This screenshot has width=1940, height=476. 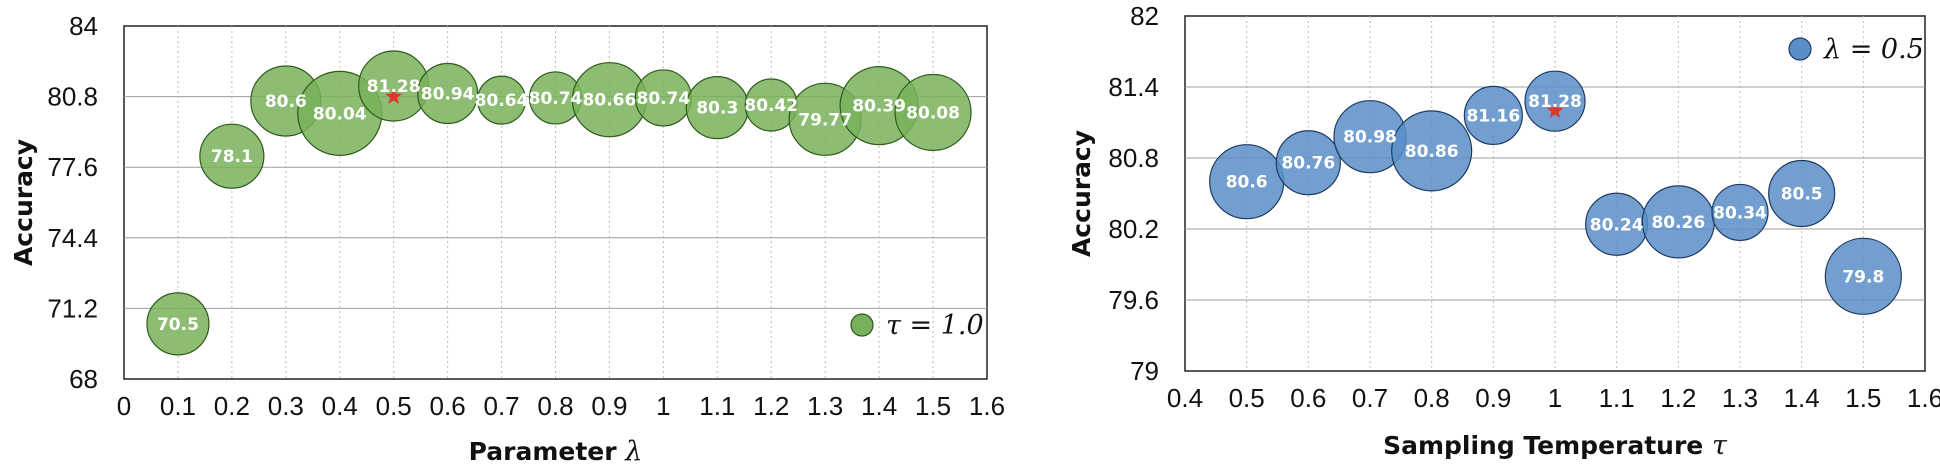 I want to click on data-label: 80.42, so click(x=771, y=106).